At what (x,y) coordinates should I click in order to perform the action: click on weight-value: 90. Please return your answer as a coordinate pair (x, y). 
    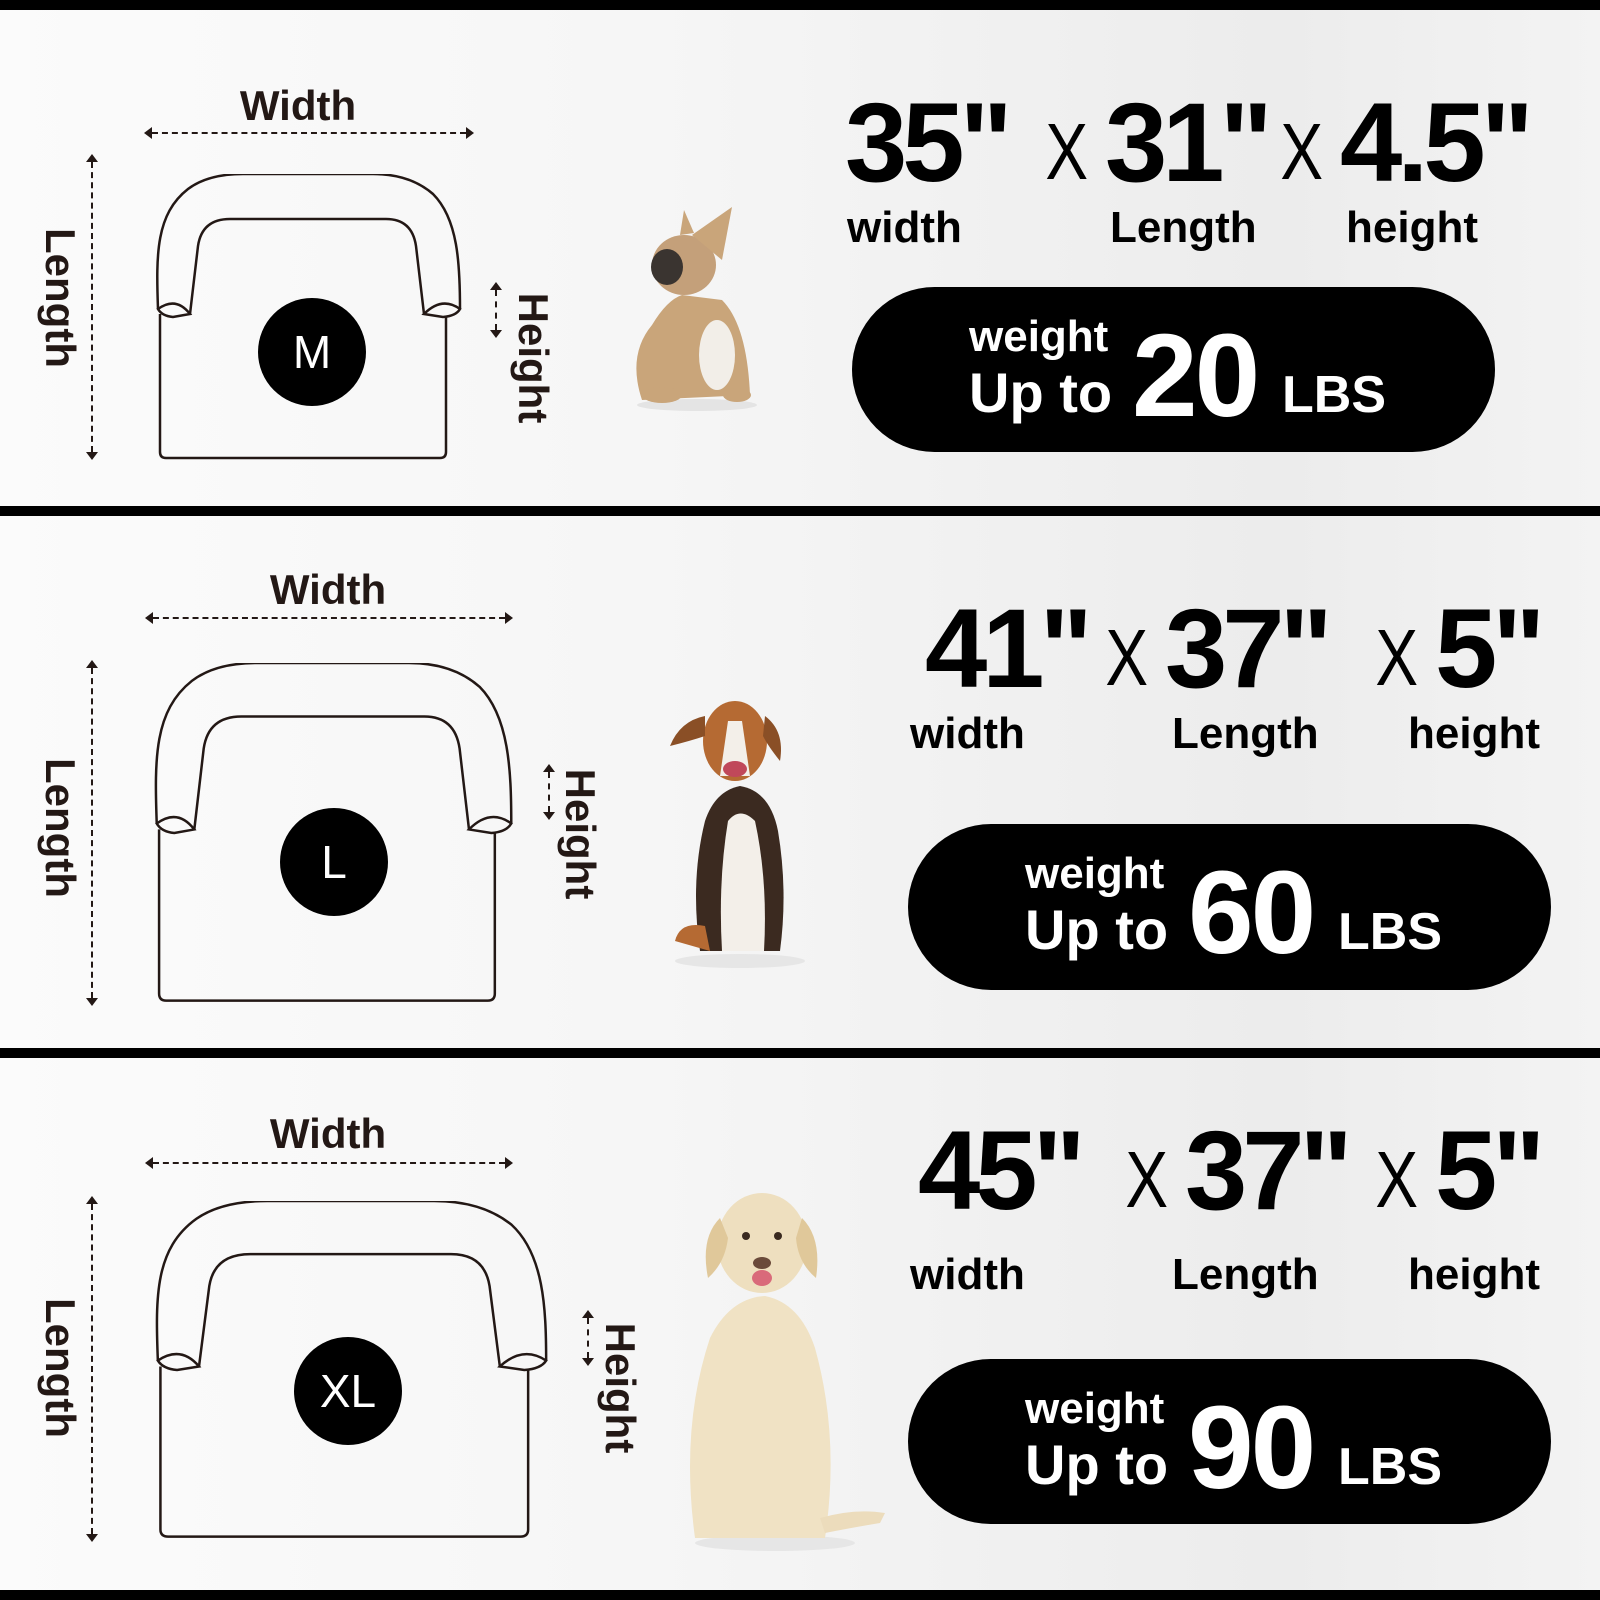
    Looking at the image, I should click on (1252, 1448).